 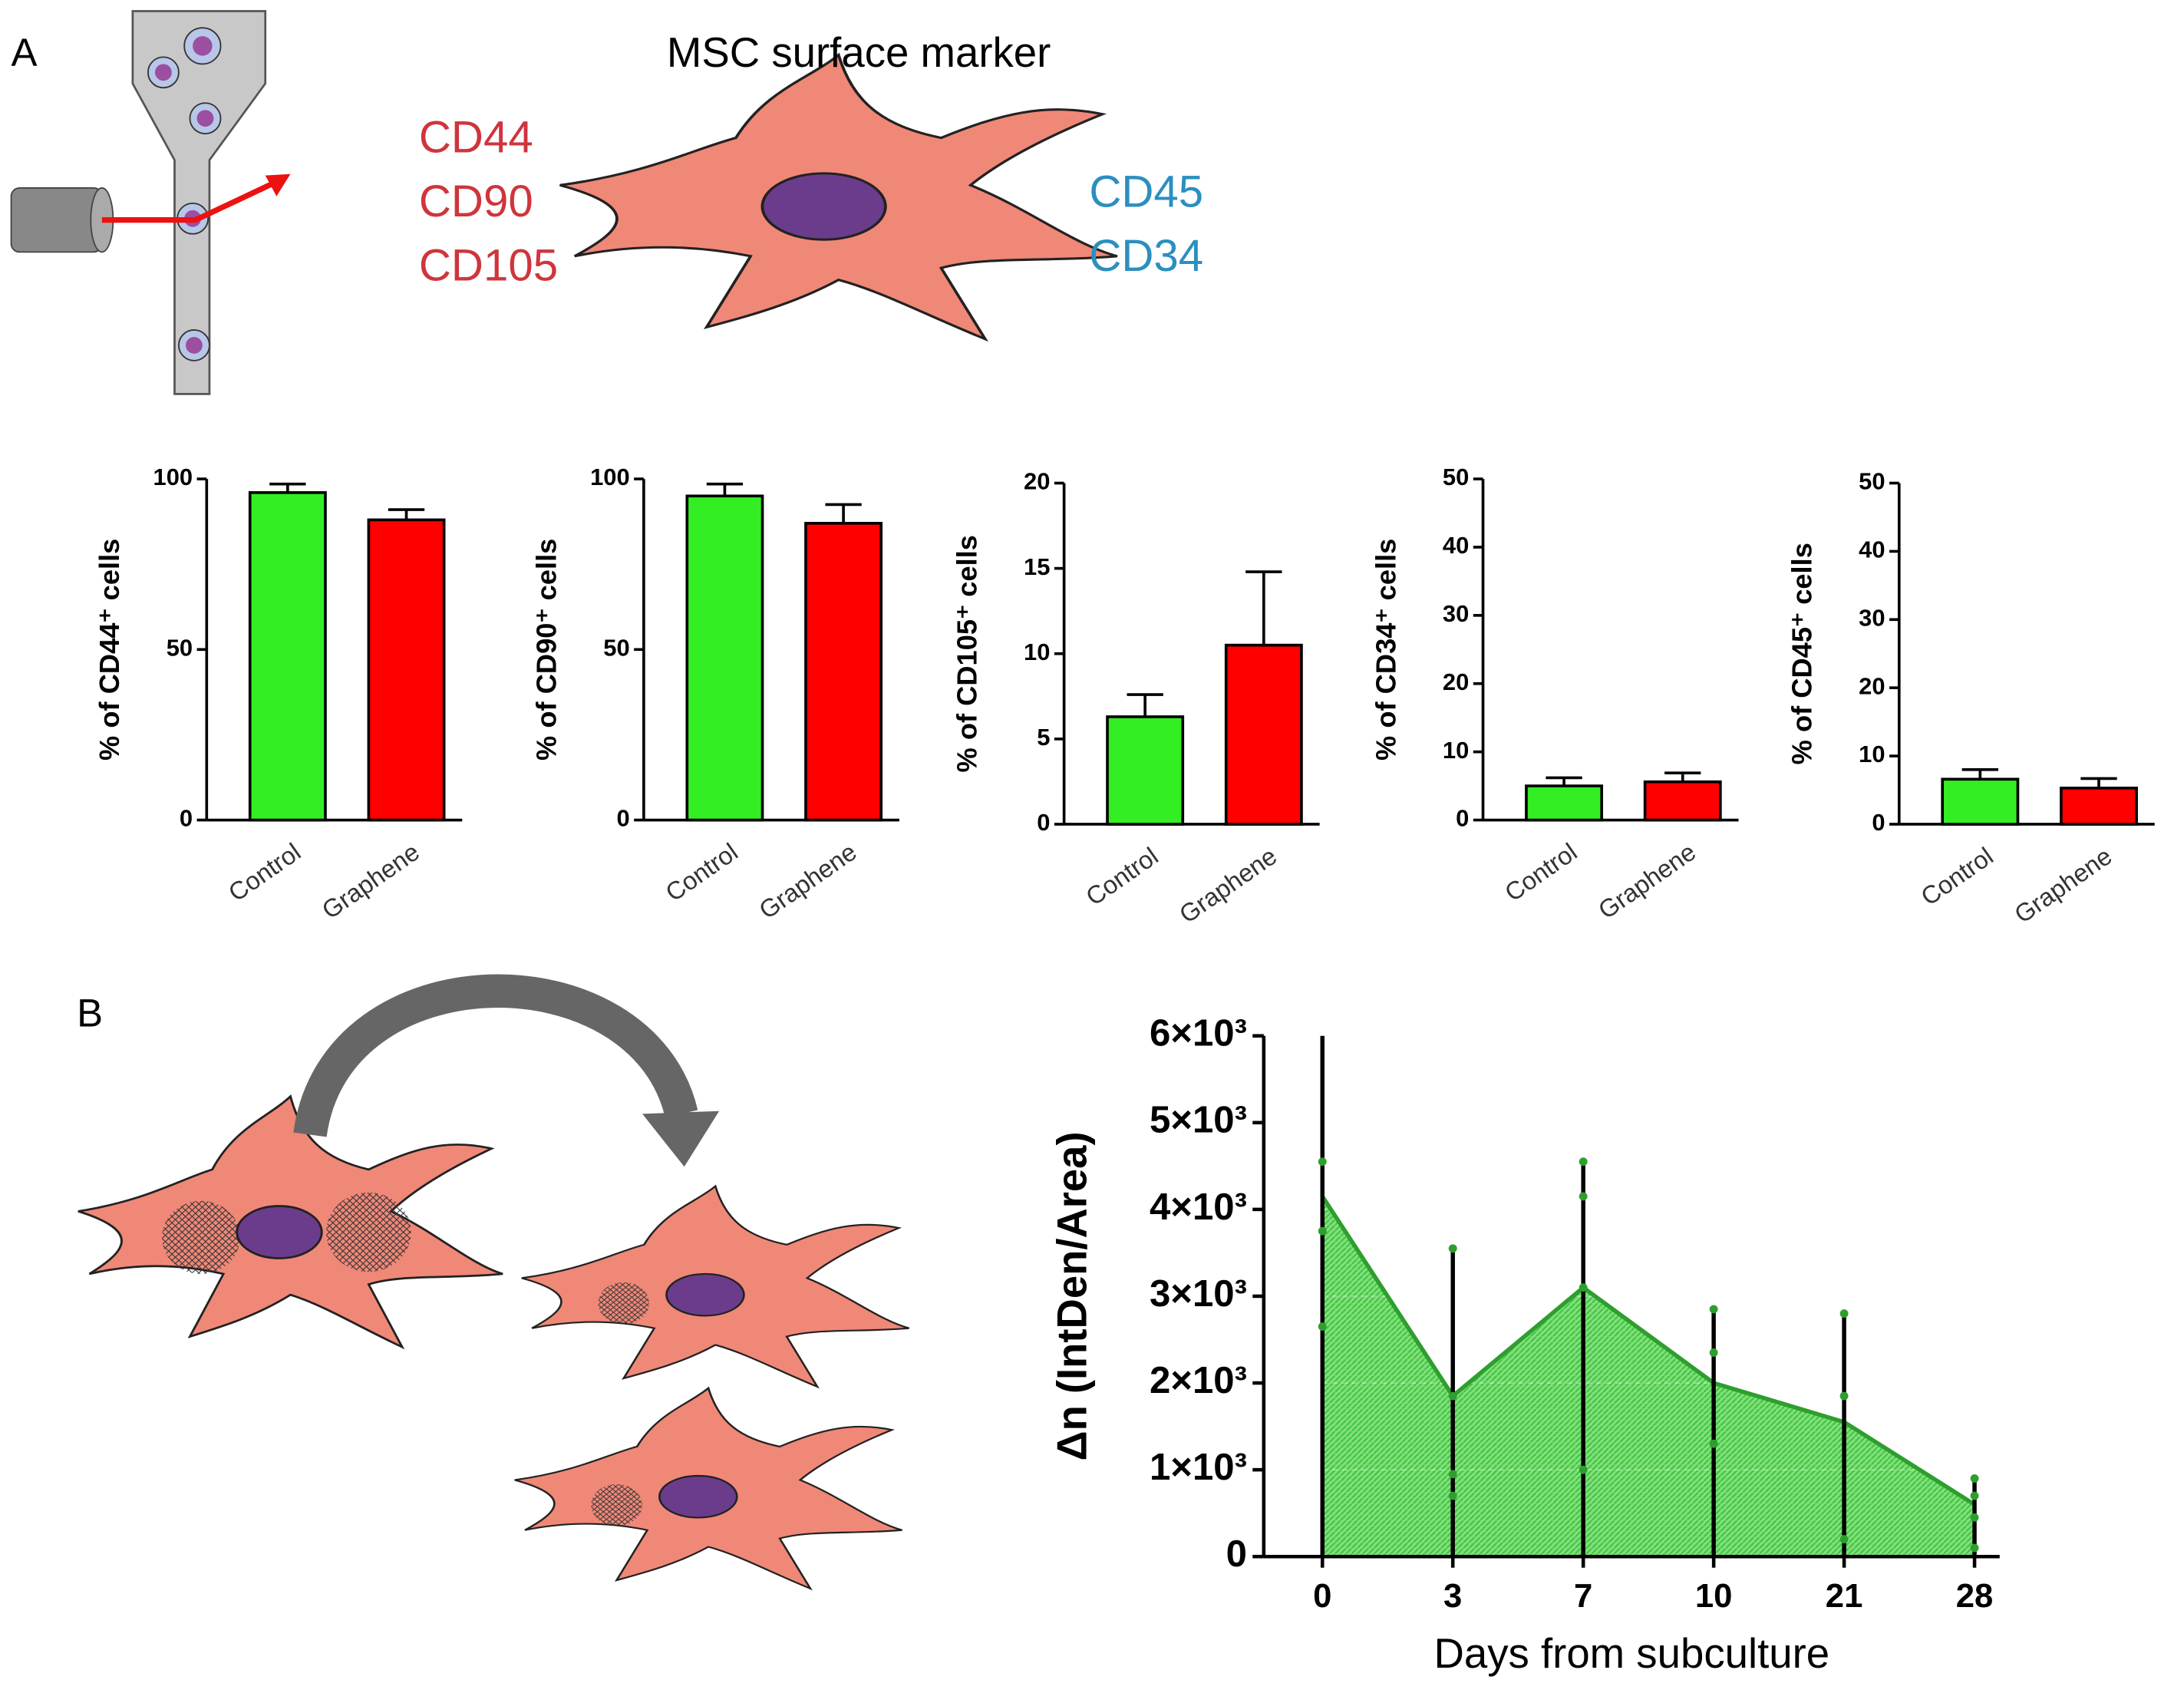 What do you see at coordinates (1043, 737) in the screenshot?
I see `y-tick-label: 5` at bounding box center [1043, 737].